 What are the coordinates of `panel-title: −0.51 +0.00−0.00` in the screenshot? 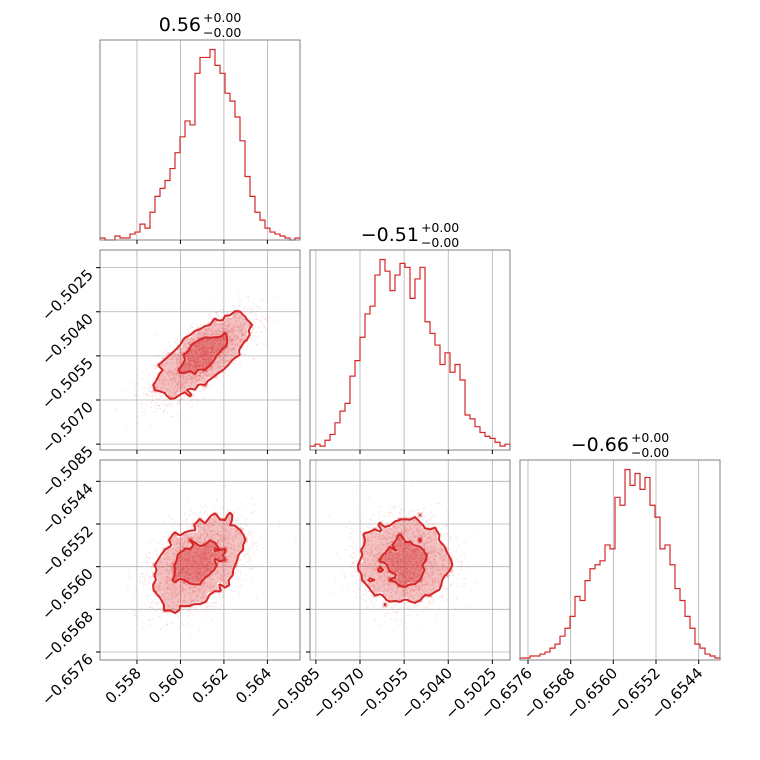 It's located at (410, 235).